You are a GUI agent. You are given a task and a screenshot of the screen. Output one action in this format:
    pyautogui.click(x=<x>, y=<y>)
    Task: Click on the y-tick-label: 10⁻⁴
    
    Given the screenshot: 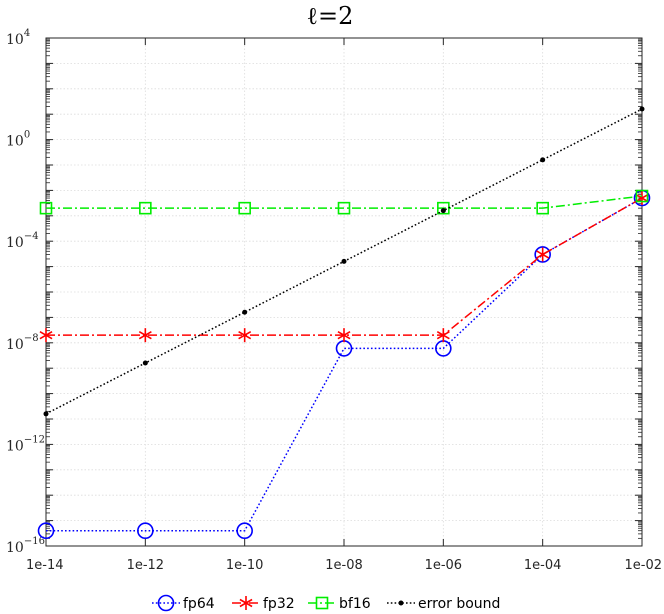 What is the action you would take?
    pyautogui.click(x=22, y=241)
    